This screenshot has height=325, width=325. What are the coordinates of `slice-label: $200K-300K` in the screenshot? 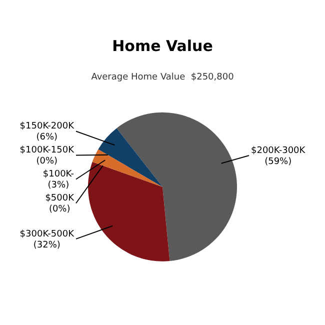 It's located at (278, 151).